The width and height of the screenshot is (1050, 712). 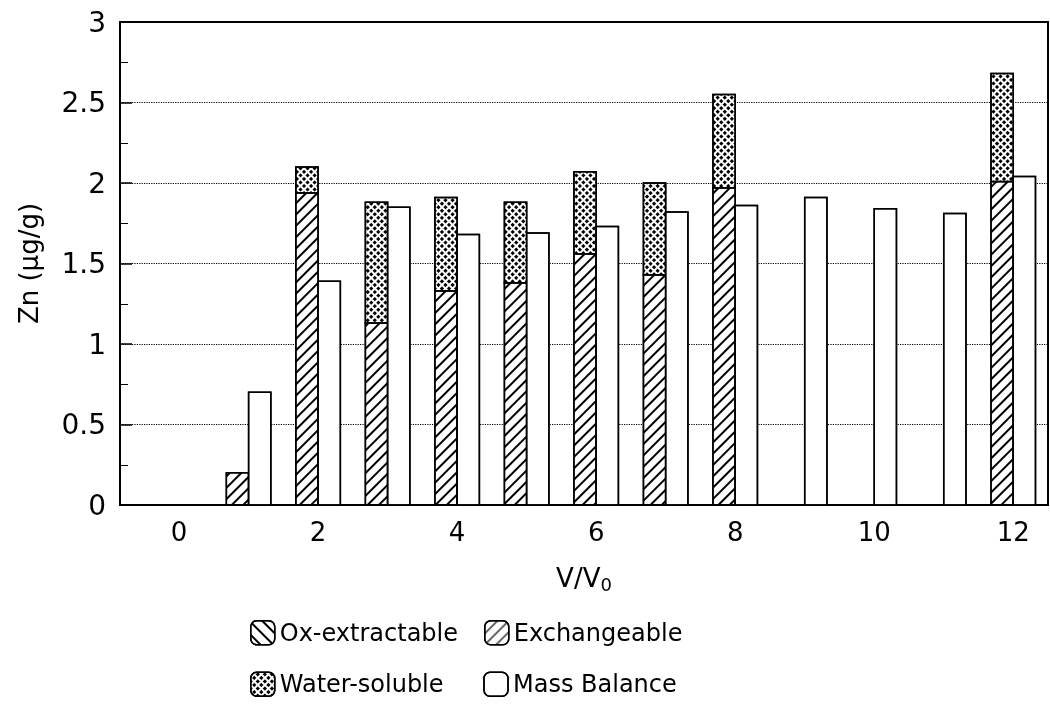 What do you see at coordinates (735, 532) in the screenshot?
I see `x-tick-label: 8` at bounding box center [735, 532].